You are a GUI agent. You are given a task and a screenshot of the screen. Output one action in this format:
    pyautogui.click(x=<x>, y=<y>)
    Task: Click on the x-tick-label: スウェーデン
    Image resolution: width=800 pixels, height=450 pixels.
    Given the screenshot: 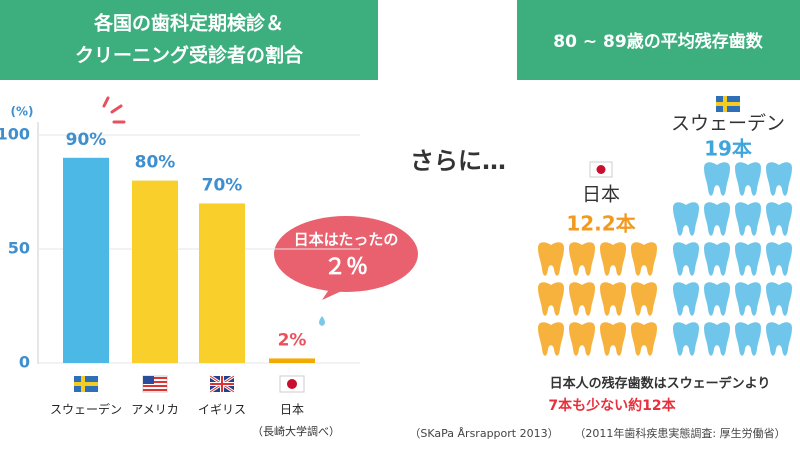 What is the action you would take?
    pyautogui.click(x=86, y=409)
    